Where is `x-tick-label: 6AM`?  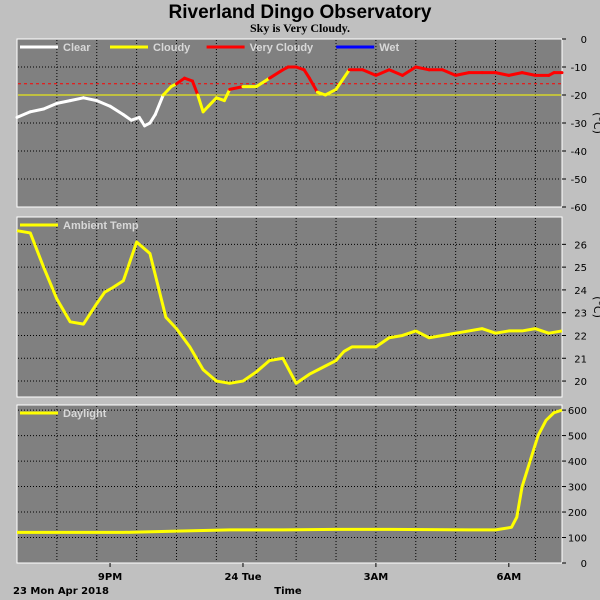
x-tick-label: 6AM is located at coordinates (509, 577).